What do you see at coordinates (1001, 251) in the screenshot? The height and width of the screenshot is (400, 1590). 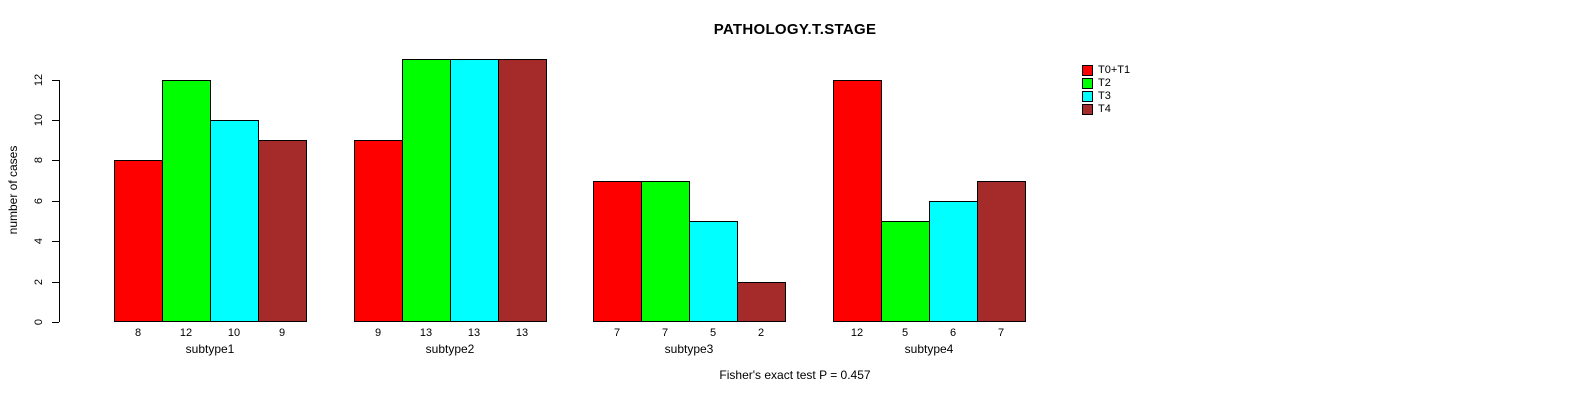 I see `bar-t4-subtype4` at bounding box center [1001, 251].